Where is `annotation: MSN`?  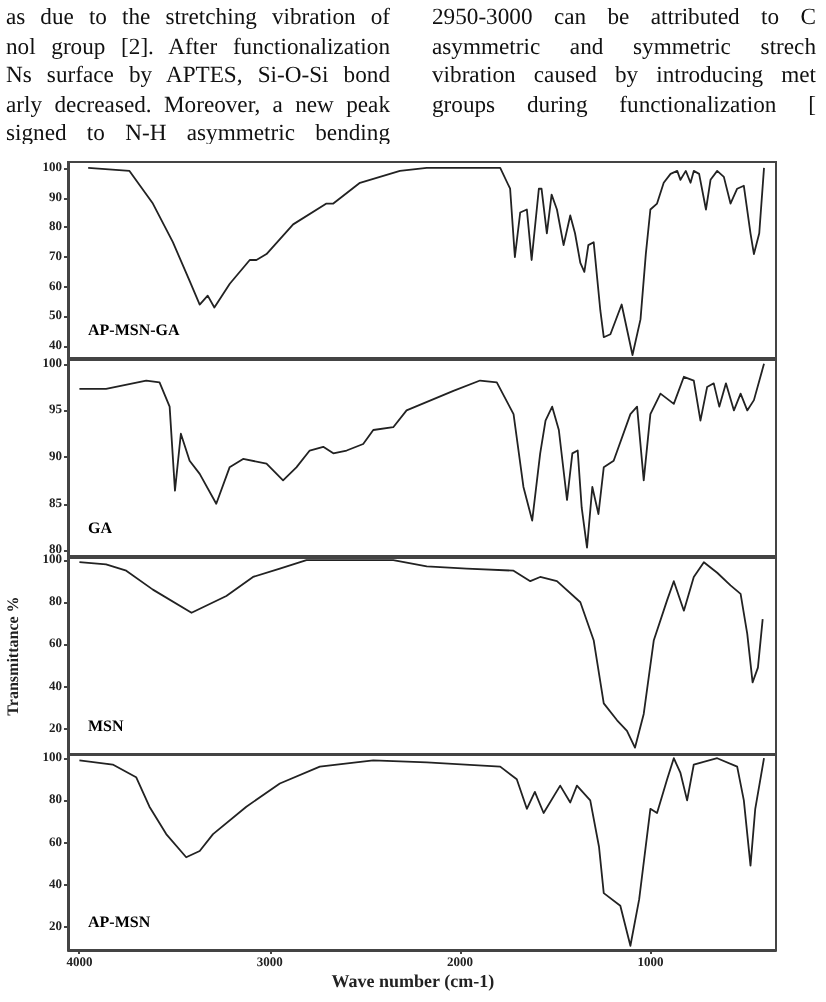
annotation: MSN is located at coordinates (106, 726).